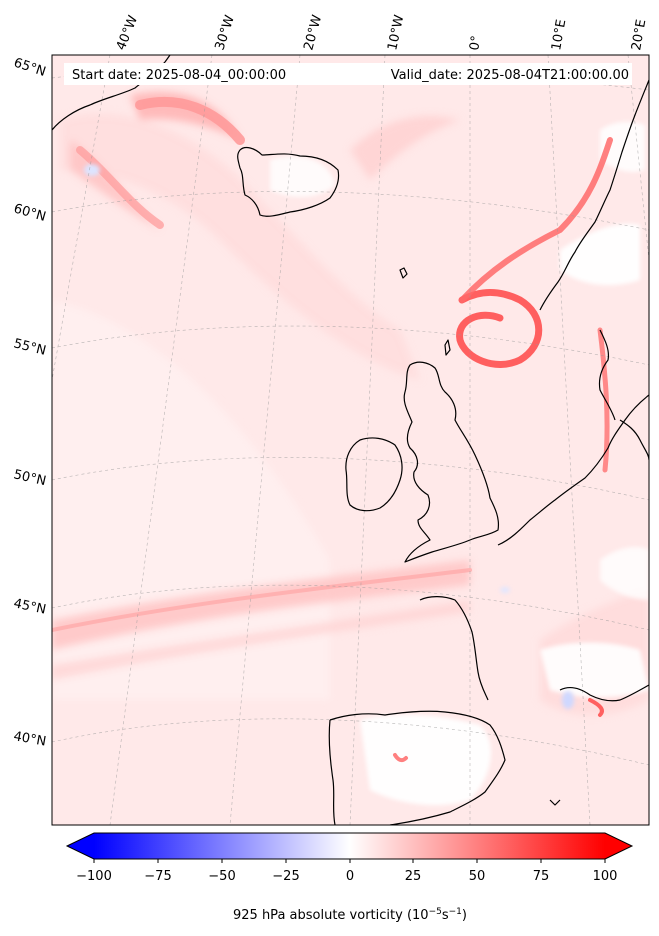 The image size is (659, 936). What do you see at coordinates (30, 403) in the screenshot?
I see `latitude-labels: 65°N 60°N 55°N 50°N 45°N 40°N` at bounding box center [30, 403].